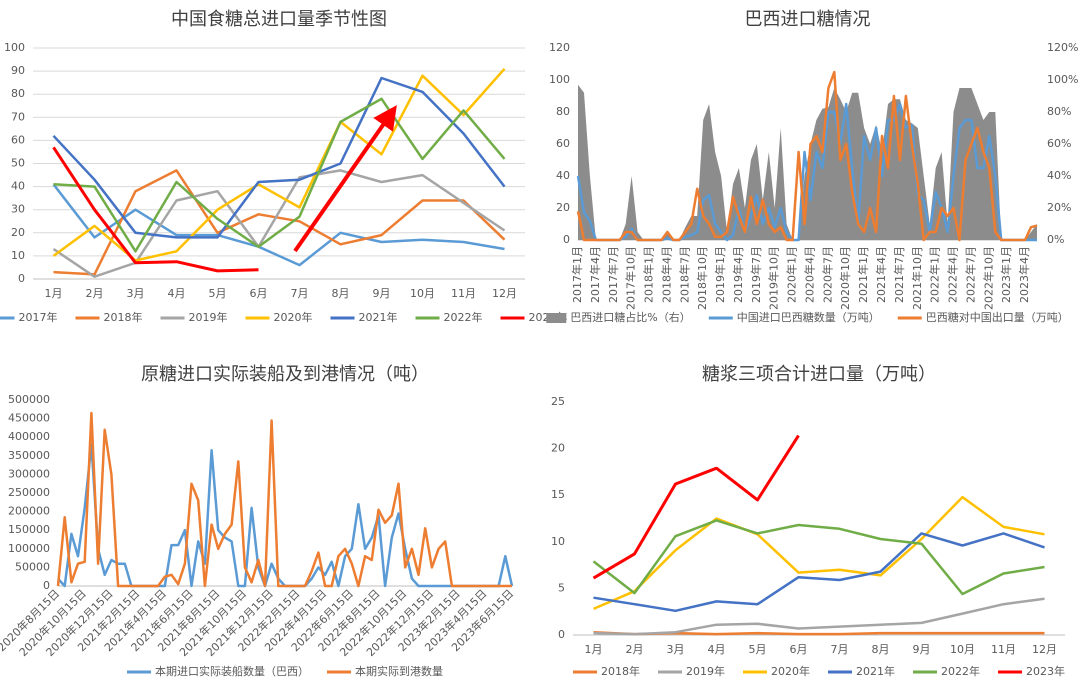  Describe the element at coordinates (863, 274) in the screenshot. I see `x-tick-label: 2021年1月` at that location.